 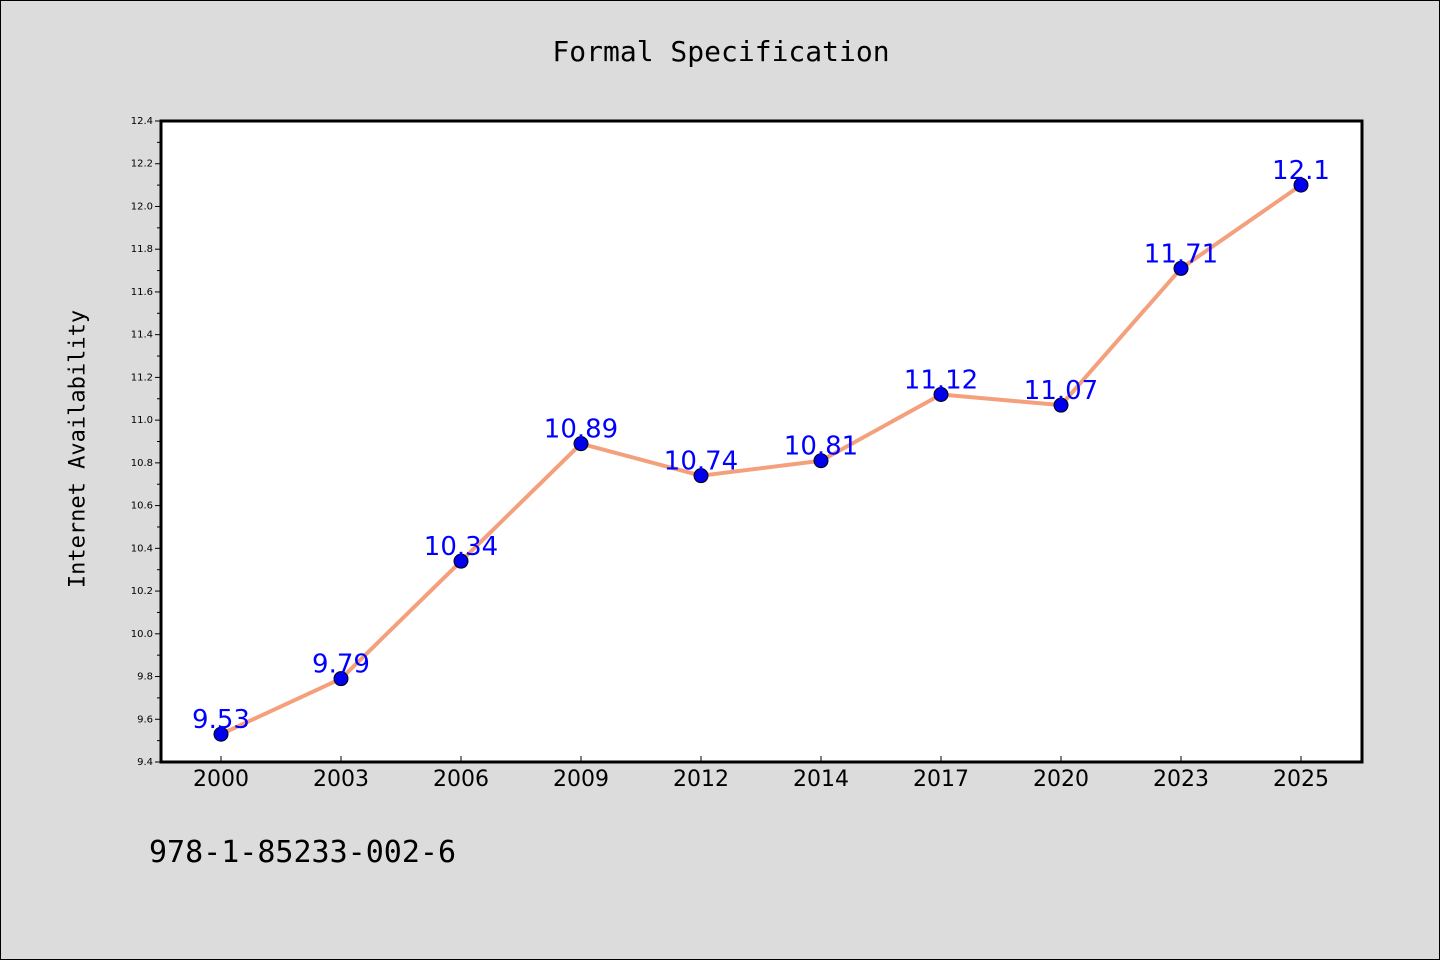 What do you see at coordinates (821, 447) in the screenshot?
I see `data-label: 10.81` at bounding box center [821, 447].